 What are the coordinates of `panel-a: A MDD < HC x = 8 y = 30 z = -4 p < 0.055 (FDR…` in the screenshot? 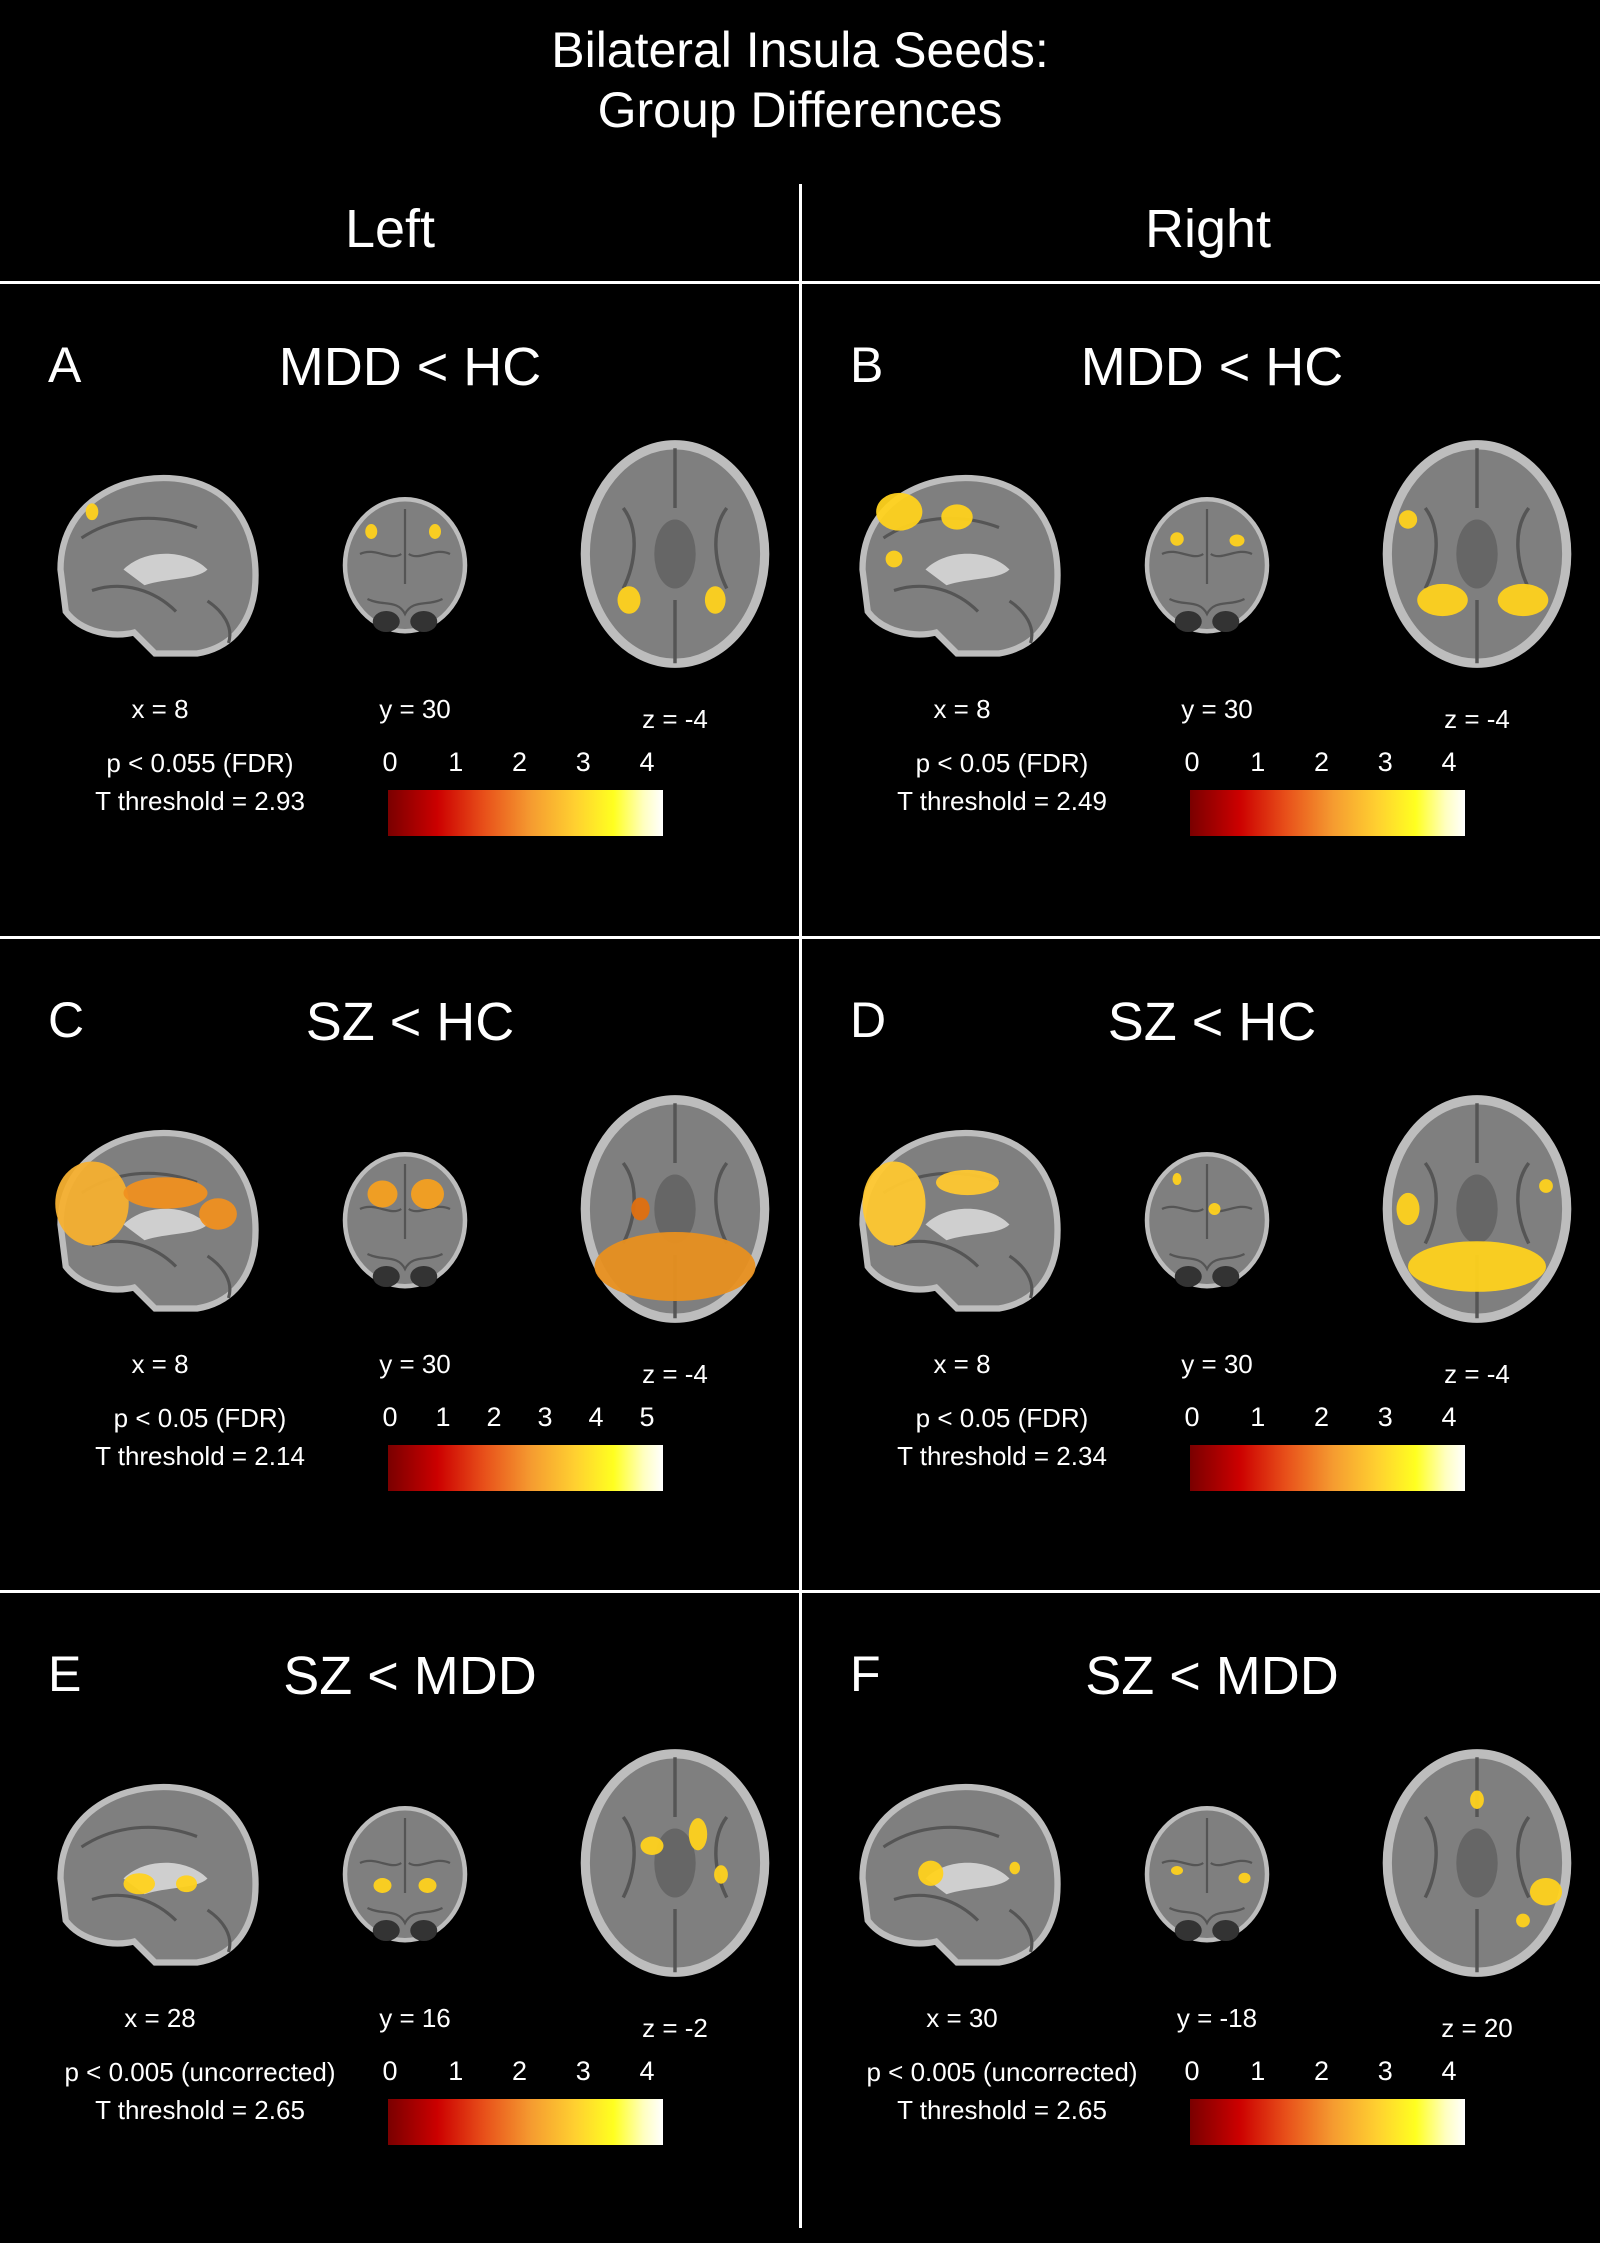 It's located at (399, 609).